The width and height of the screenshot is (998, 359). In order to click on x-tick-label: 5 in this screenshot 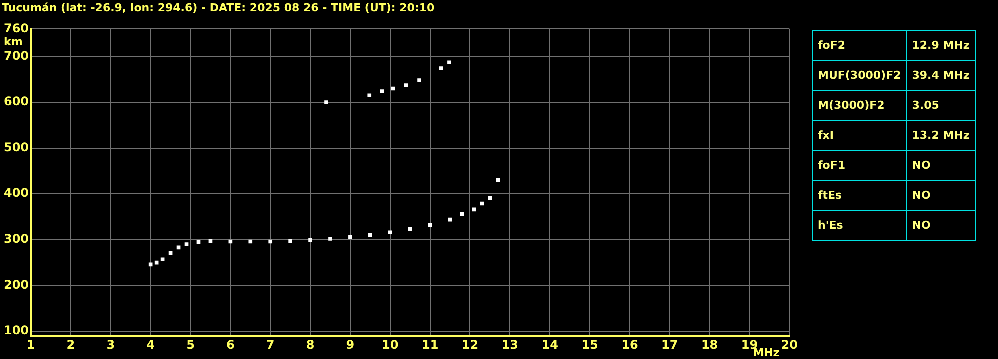, I will do `click(190, 345)`.